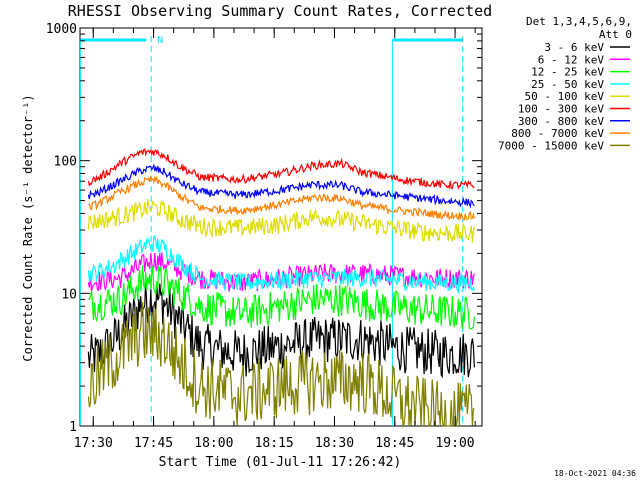  Describe the element at coordinates (561, 121) in the screenshot. I see `legend-label: 300 - 800 keV` at that location.